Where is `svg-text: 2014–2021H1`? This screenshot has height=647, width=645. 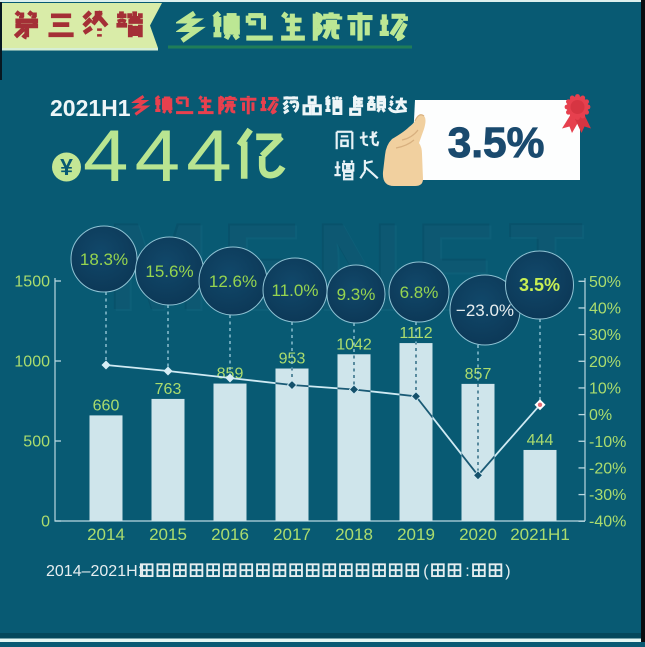
svg-text: 2014–2021H1 is located at coordinates (96, 571).